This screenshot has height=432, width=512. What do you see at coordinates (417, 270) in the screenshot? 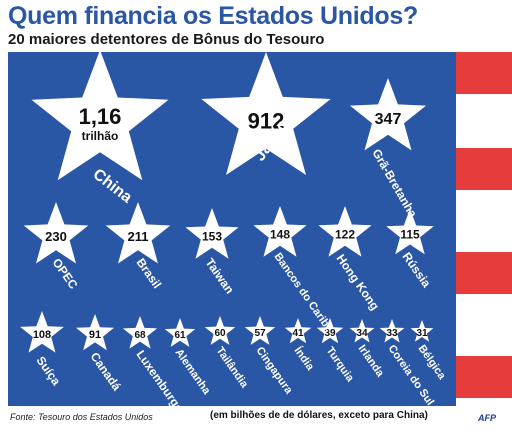
I see `holder-name: Rússia` at bounding box center [417, 270].